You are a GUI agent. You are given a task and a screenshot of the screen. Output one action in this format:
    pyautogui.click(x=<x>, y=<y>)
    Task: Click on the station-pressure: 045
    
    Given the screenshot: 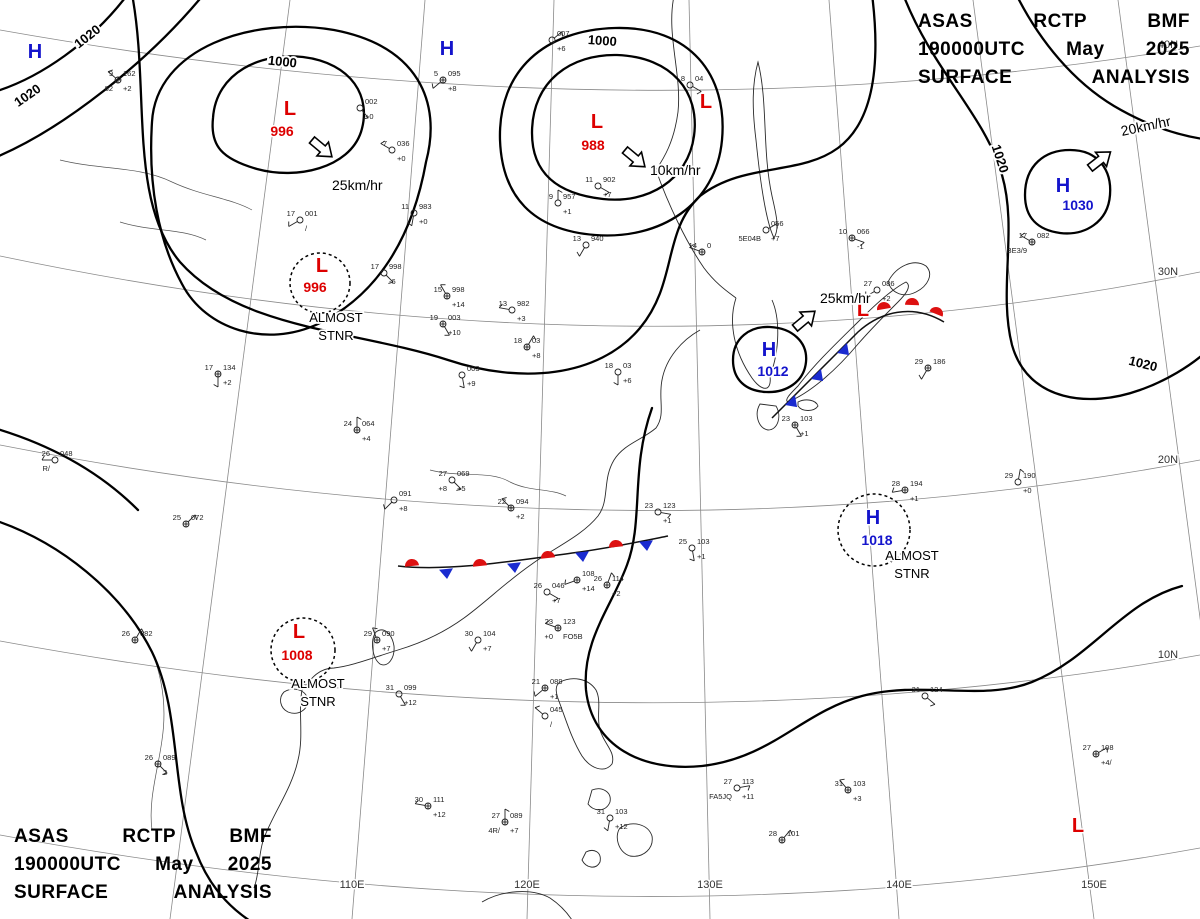 What is the action you would take?
    pyautogui.click(x=556, y=709)
    